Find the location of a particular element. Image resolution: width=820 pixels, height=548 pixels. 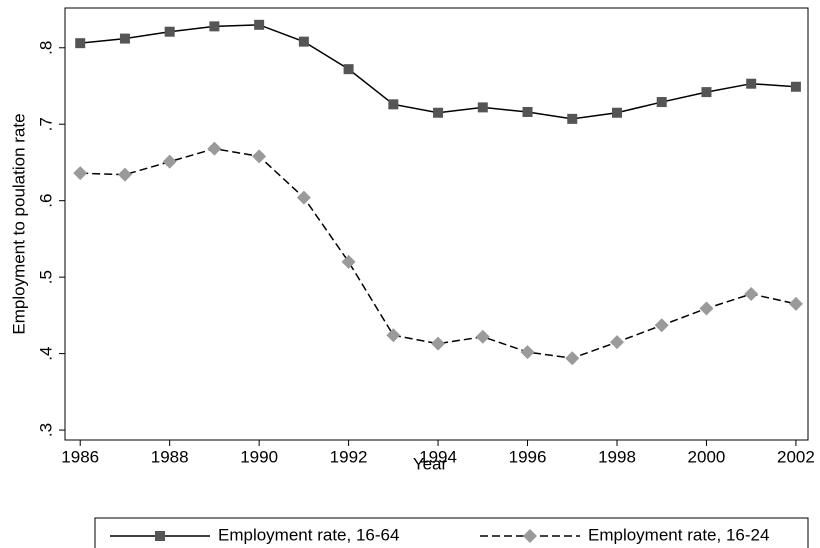

y-tick-label: .6 is located at coordinates (45, 201).